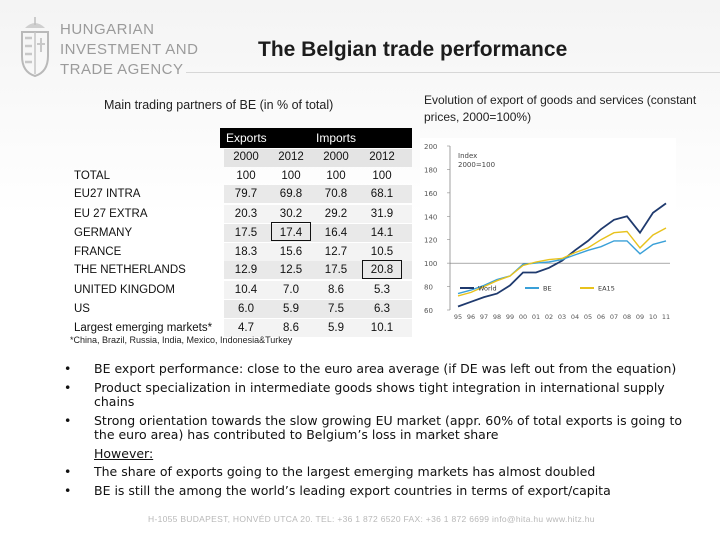  I want to click on table-cell: 15.6, so click(291, 252).